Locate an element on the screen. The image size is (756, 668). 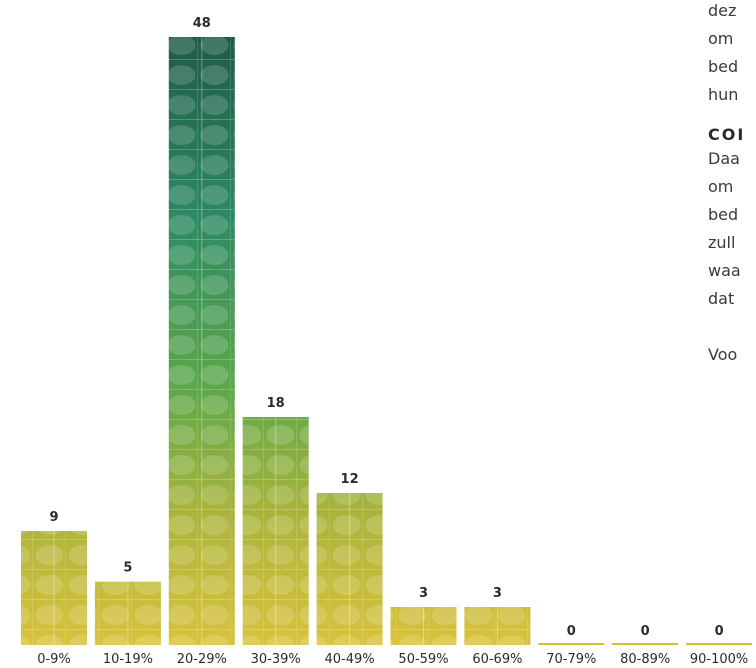
bar-70-79% is located at coordinates (571, 644).